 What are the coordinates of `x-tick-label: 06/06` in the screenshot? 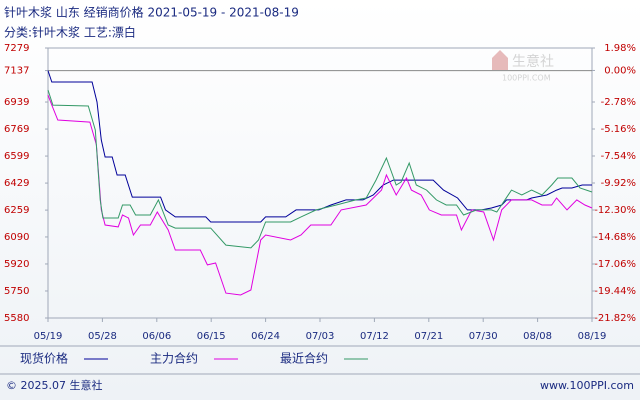 It's located at (156, 336).